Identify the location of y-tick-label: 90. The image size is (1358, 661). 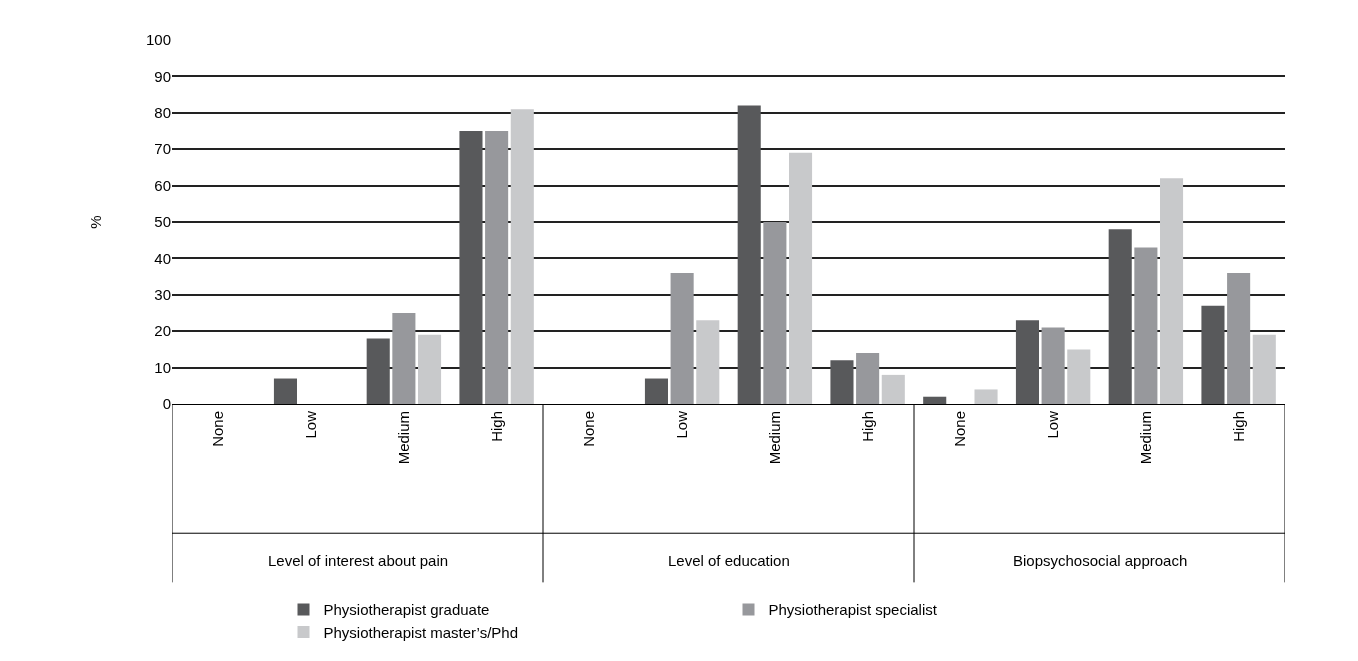
(162, 76).